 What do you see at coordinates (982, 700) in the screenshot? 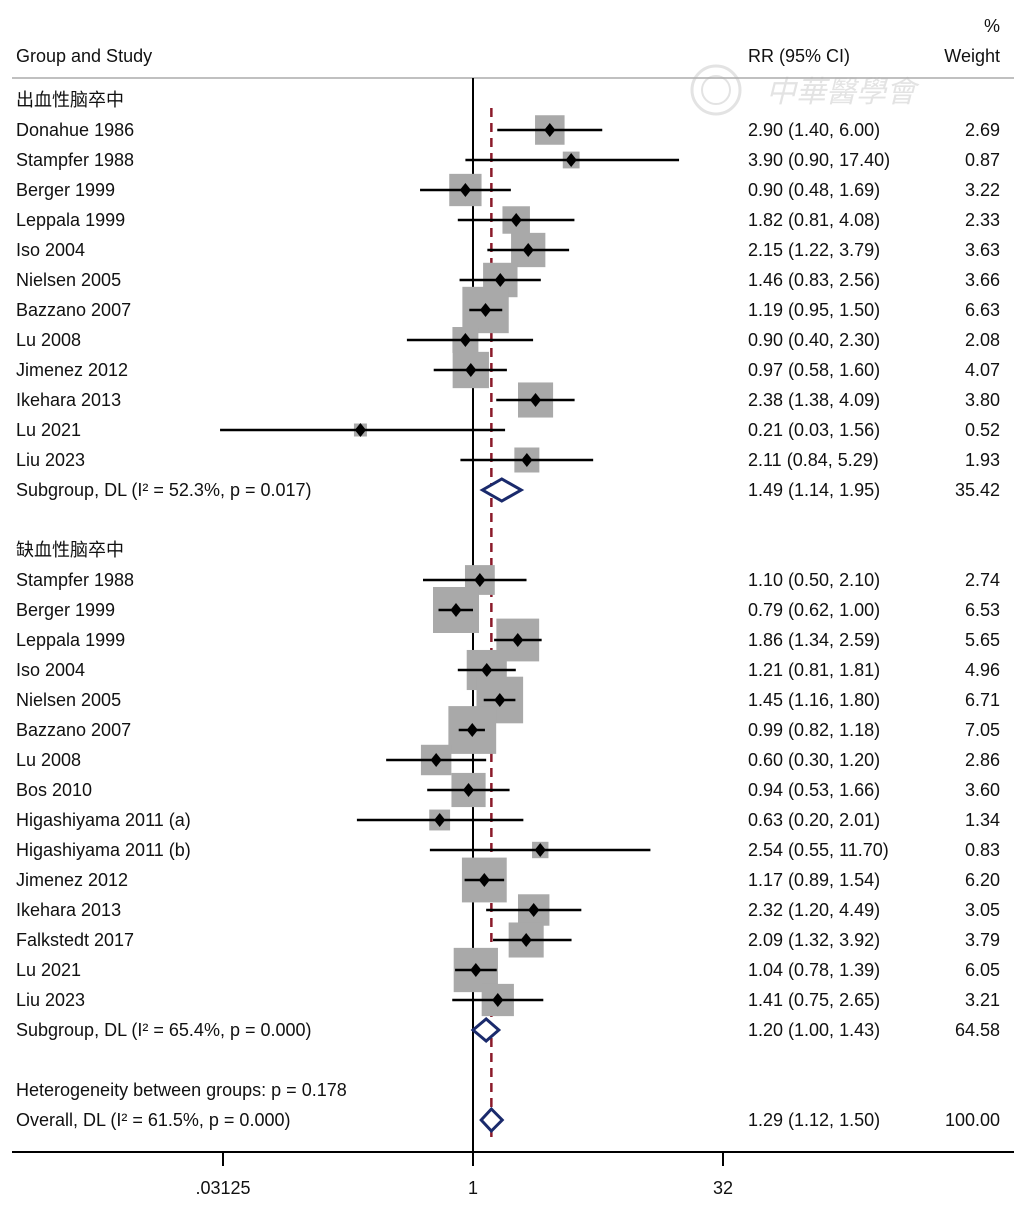
I see `study-weight: 6.71` at bounding box center [982, 700].